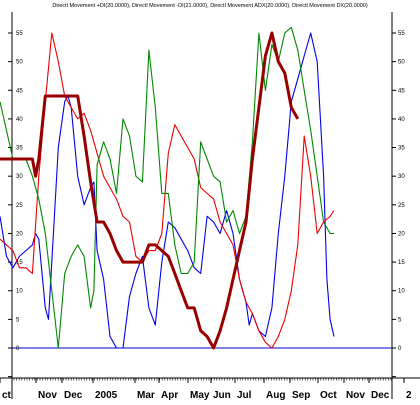 Image resolution: width=420 pixels, height=405 pixels. Describe the element at coordinates (401, 149) in the screenshot. I see `y-tick-label-right: 35` at that location.